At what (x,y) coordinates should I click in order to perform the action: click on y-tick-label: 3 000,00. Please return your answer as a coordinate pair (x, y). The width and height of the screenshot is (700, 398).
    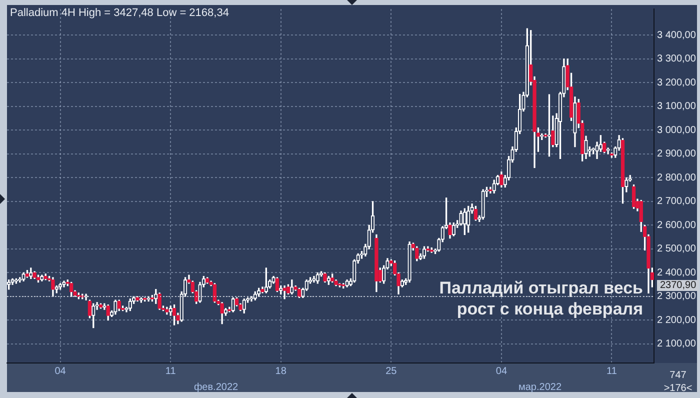
    Looking at the image, I should click on (676, 130).